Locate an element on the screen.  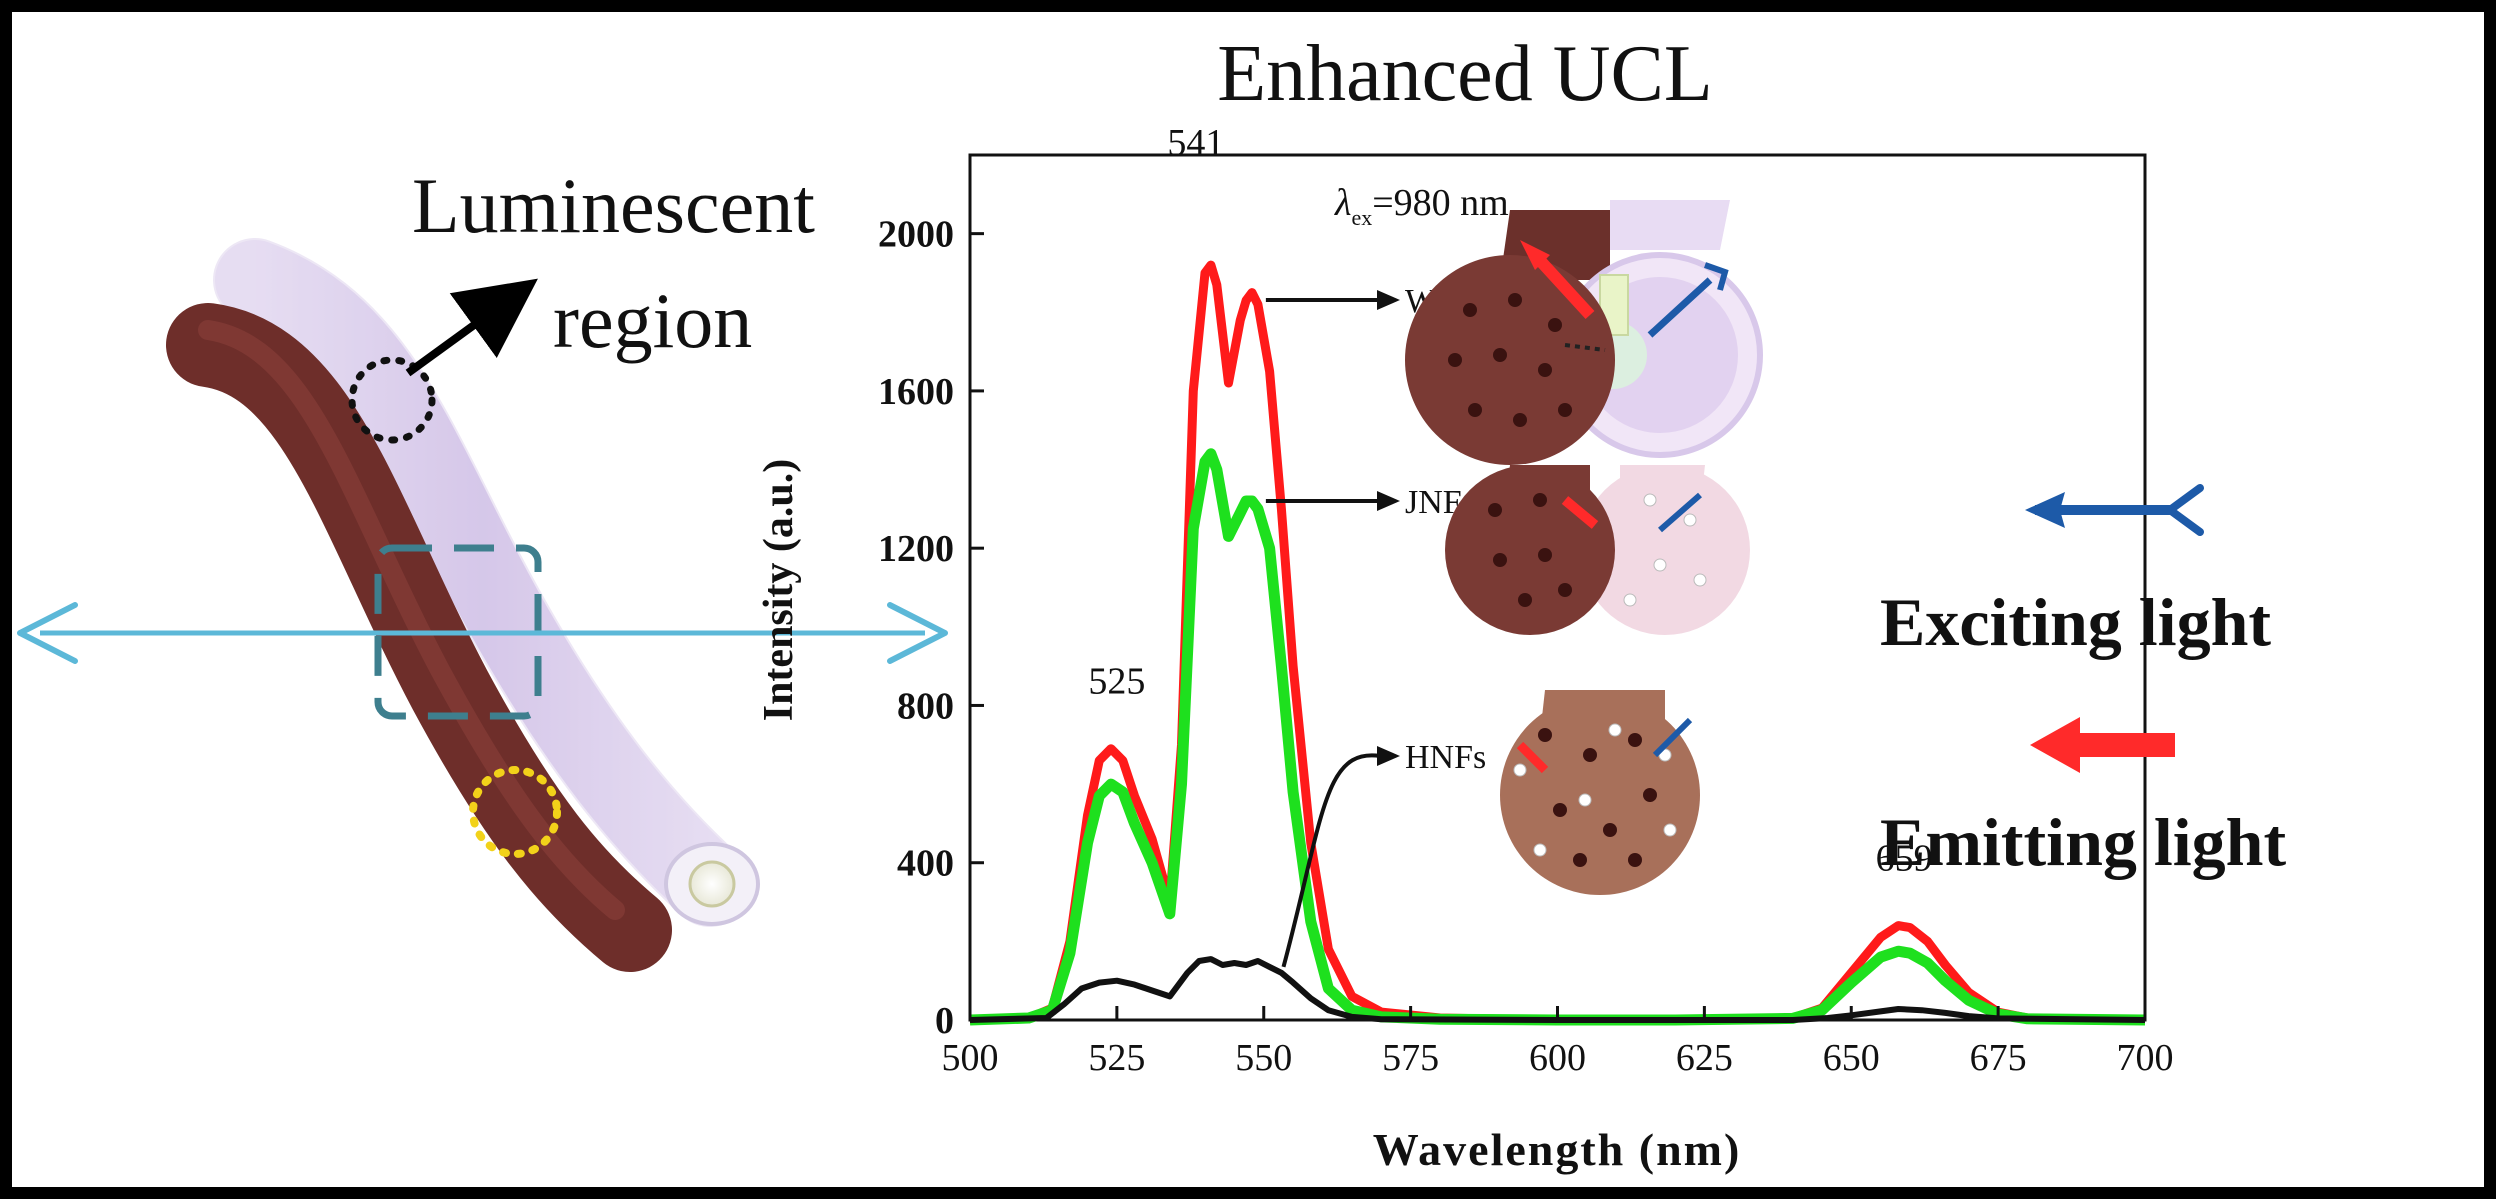
x-tick-label: 700 is located at coordinates (2145, 1058).